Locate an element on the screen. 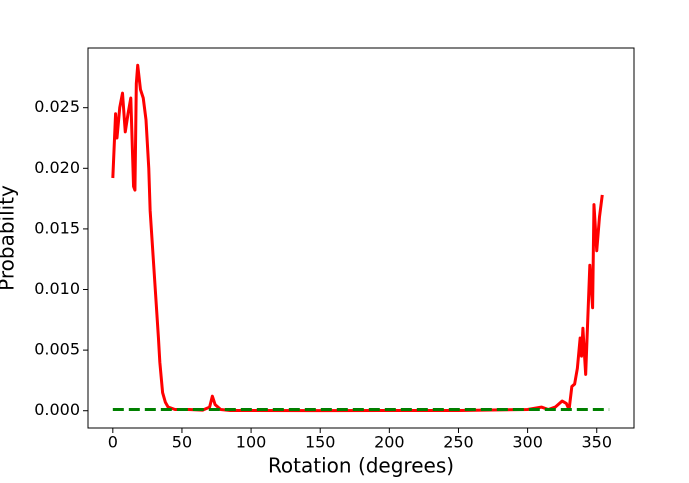 Image resolution: width=689 pixels, height=483 pixels. x-tick-label: 100 is located at coordinates (251, 442).